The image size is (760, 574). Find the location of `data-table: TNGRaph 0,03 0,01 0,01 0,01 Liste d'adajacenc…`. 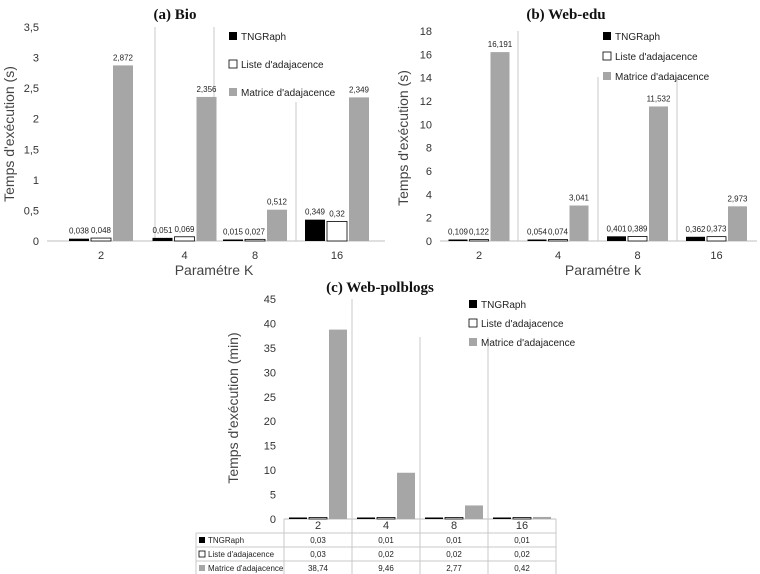

data-table: TNGRaph 0,03 0,01 0,01 0,01 Liste d'adajacenc… is located at coordinates (376, 546).